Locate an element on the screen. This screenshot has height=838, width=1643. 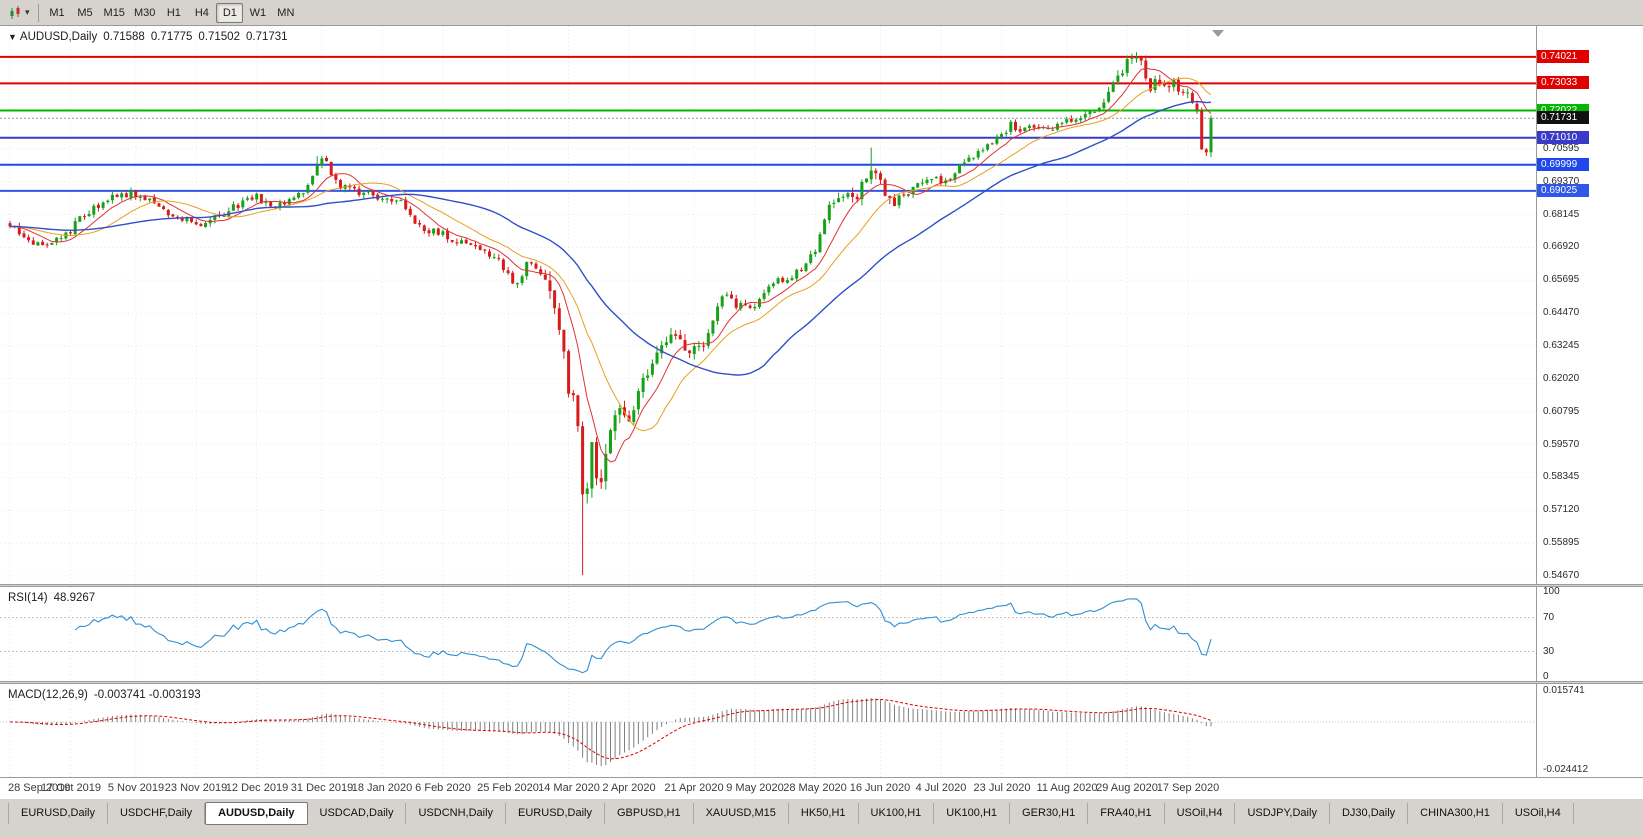
rsi-pane: RSI(14) 48.9267 100 70 30 0 is located at coordinates (821, 634).